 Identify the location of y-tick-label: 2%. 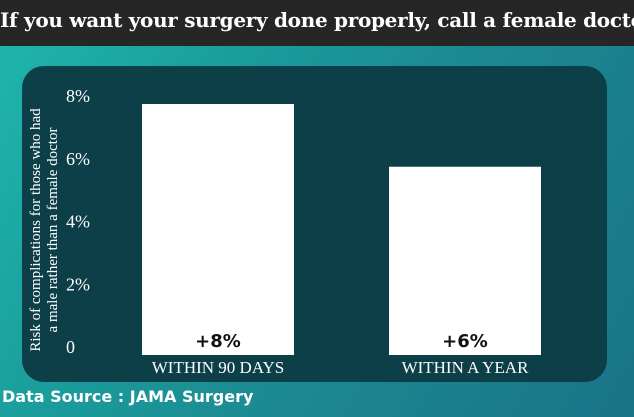
(78, 284).